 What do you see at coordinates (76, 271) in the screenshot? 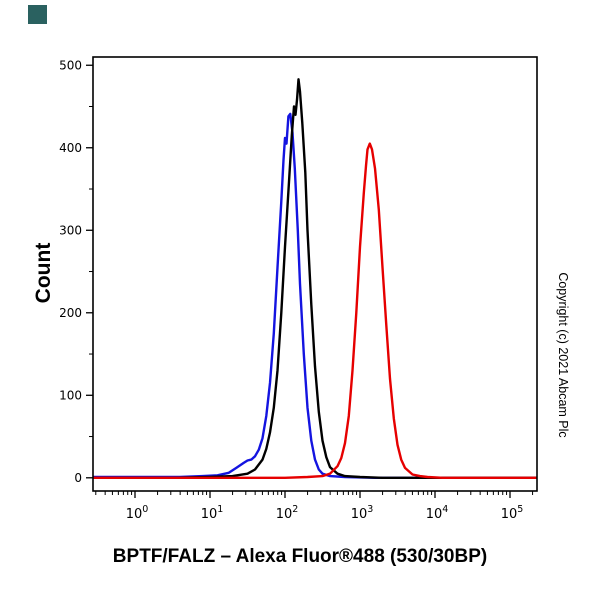
I see `y-axis: 0 100 200 300 400 500` at bounding box center [76, 271].